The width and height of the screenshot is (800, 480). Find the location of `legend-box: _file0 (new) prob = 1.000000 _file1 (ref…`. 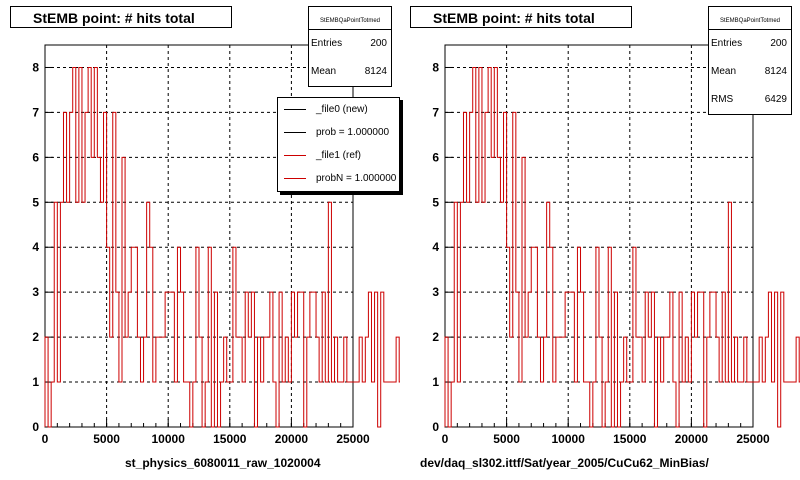

legend-box: _file0 (new) prob = 1.000000 _file1 (ref… is located at coordinates (338, 144).